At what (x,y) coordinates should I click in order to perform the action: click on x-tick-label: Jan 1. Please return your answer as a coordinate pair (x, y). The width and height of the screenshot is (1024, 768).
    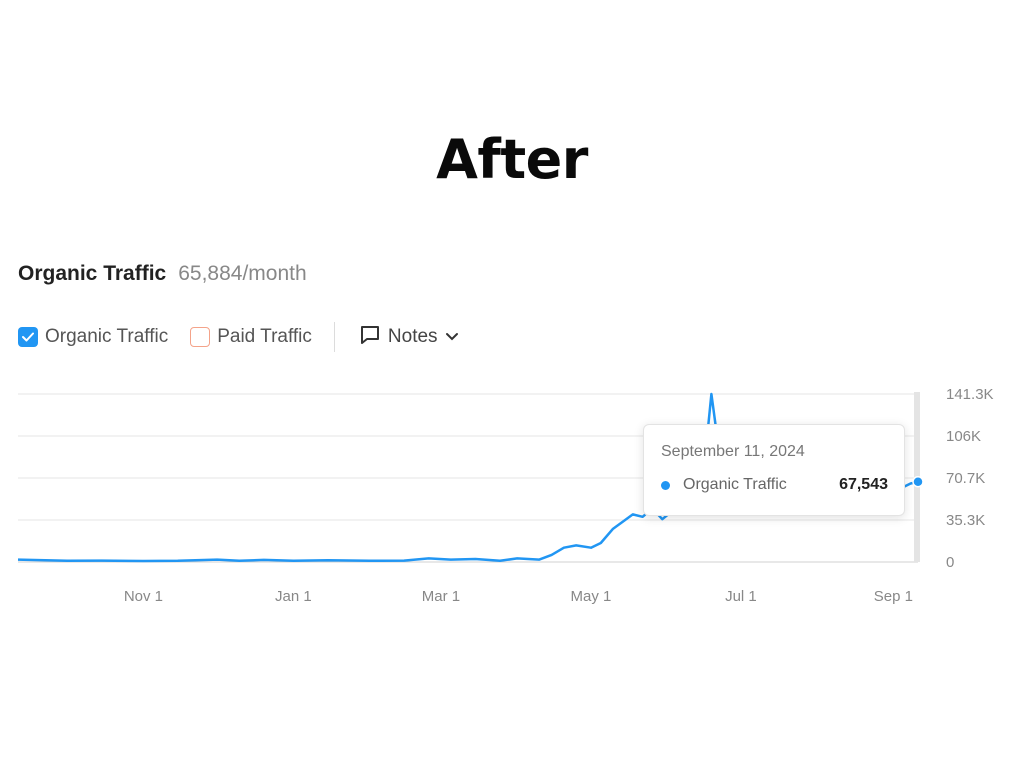
    Looking at the image, I should click on (293, 596).